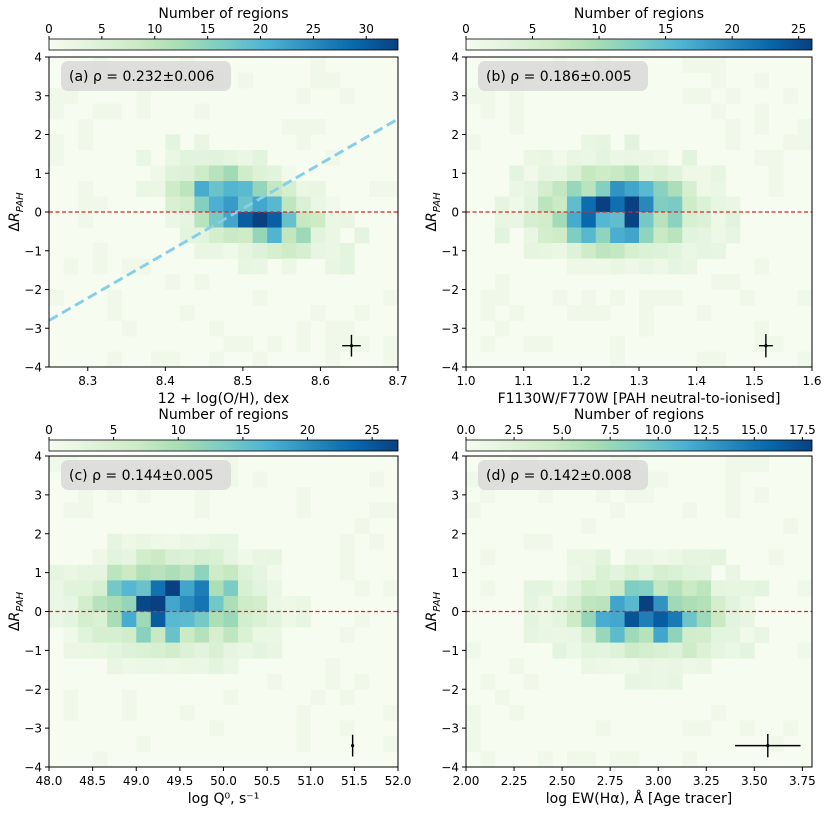 The width and height of the screenshot is (830, 814). What do you see at coordinates (455, 96) in the screenshot?
I see `y-tick-label: 3` at bounding box center [455, 96].